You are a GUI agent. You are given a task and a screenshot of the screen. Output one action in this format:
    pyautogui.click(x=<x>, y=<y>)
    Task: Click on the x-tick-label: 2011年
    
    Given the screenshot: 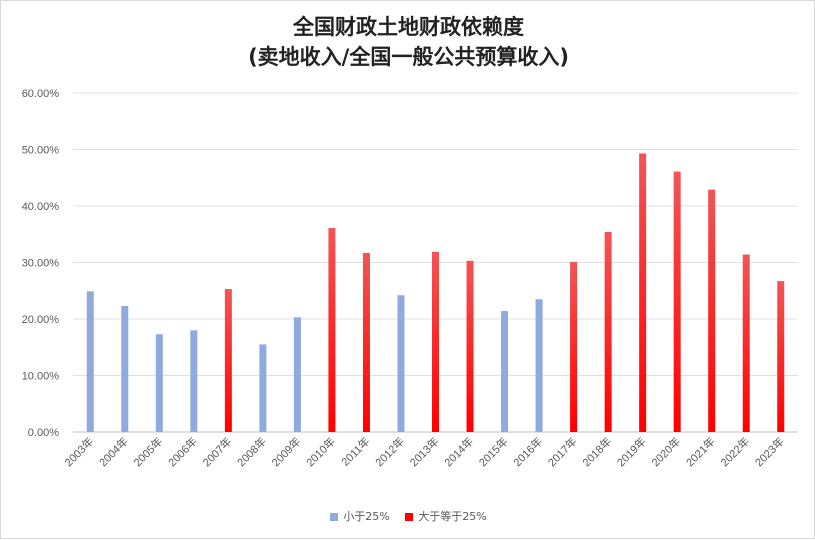 What is the action you would take?
    pyautogui.click(x=355, y=451)
    